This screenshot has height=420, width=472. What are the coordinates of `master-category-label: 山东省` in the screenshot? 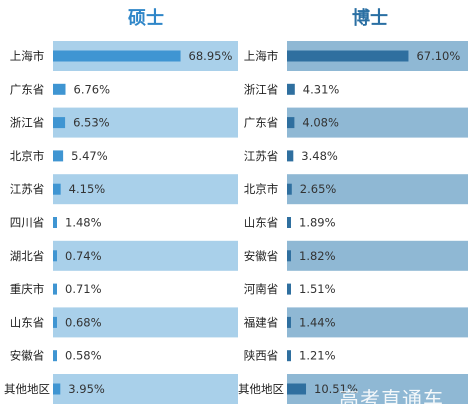 It's located at (27, 322).